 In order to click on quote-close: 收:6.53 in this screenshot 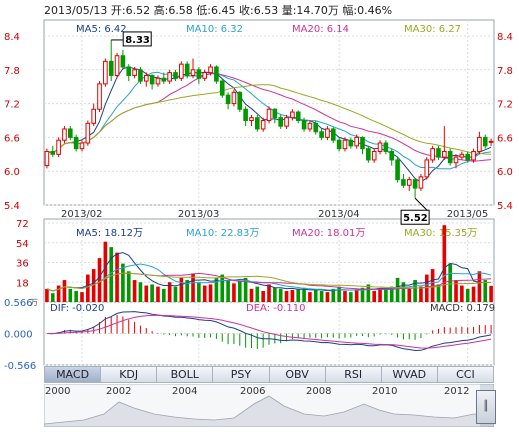, I will do `click(259, 10)`.